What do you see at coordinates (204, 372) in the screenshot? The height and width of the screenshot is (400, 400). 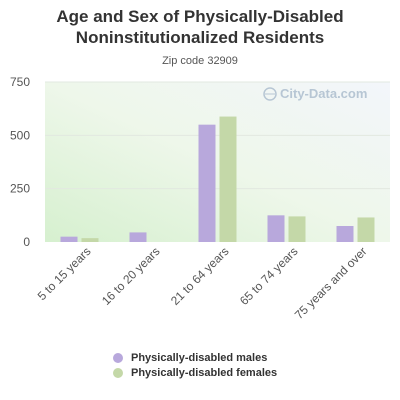 I see `legend-label-females: Physically-disabled females` at bounding box center [204, 372].